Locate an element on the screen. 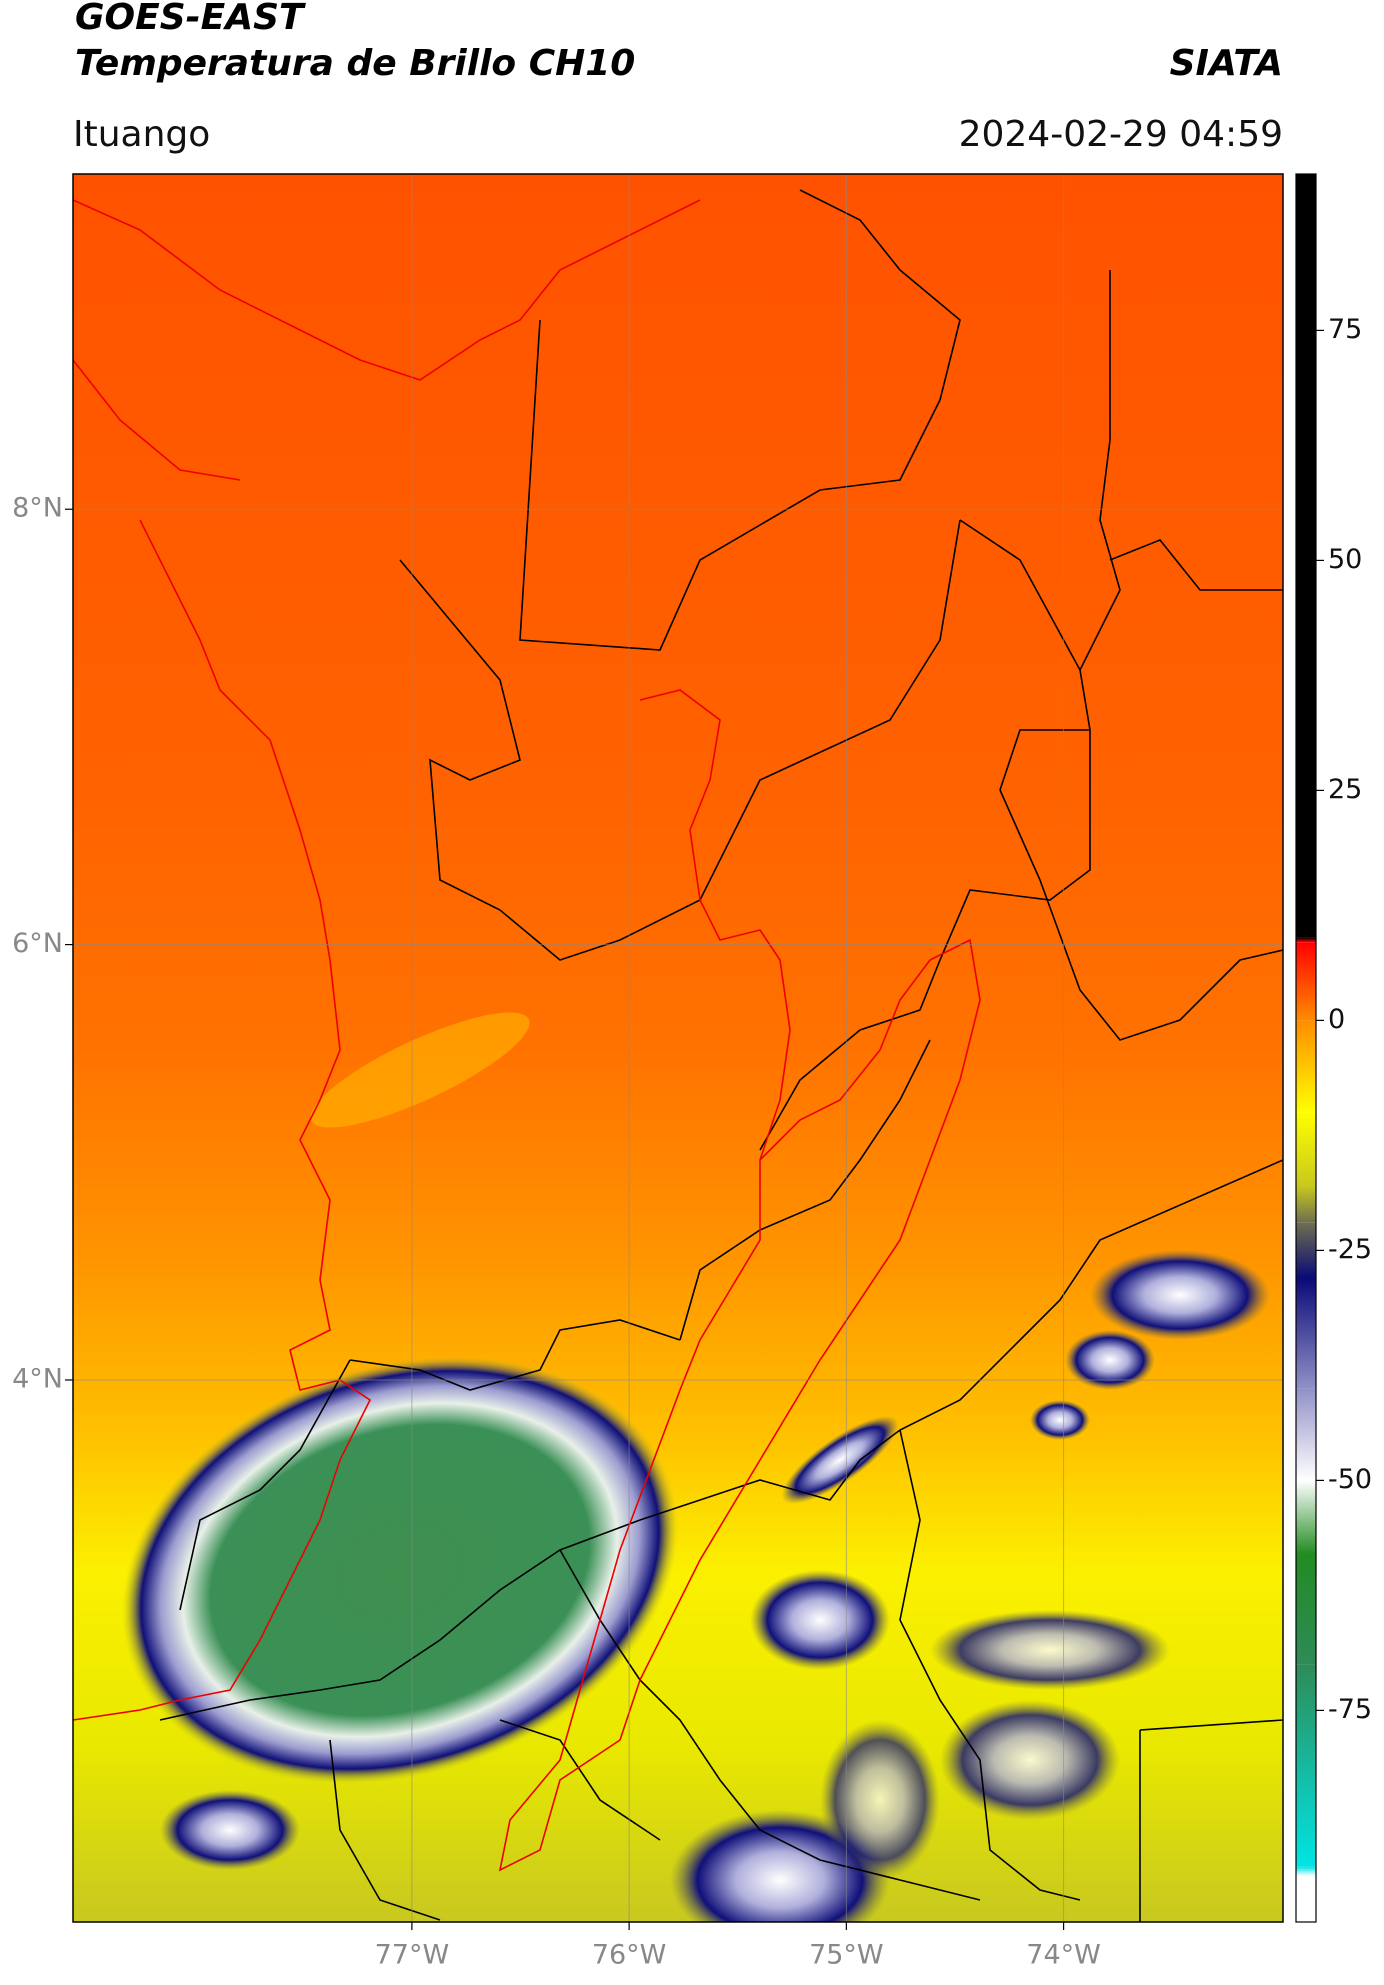 This screenshot has height=1985, width=1384. cloud-system is located at coordinates (400, 1570).